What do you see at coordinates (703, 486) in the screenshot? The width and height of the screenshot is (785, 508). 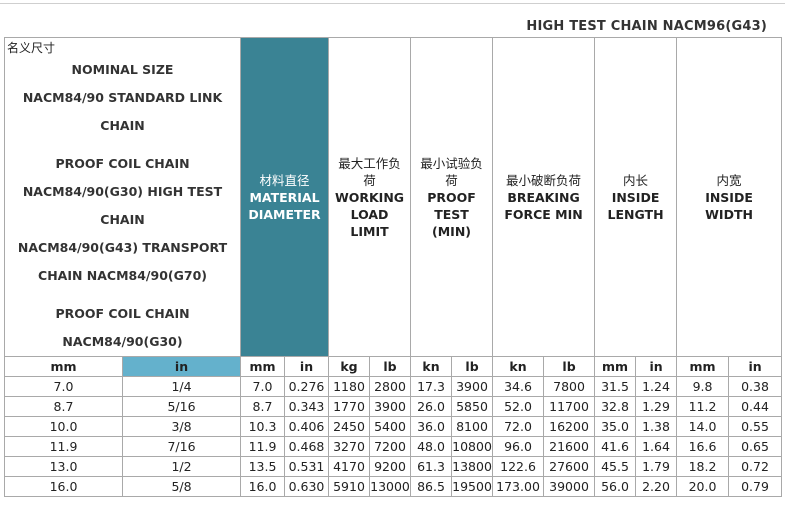 I see `table-cell: 20.0` at bounding box center [703, 486].